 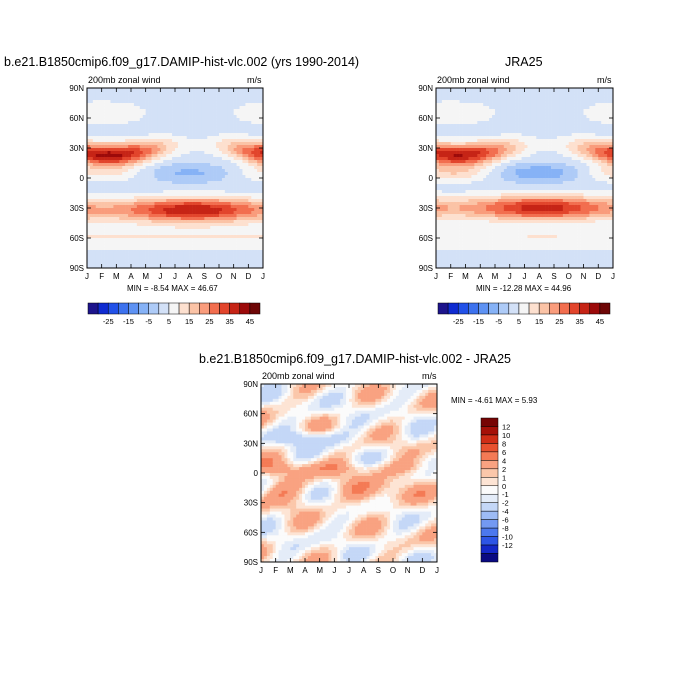 I want to click on model-xtick-label: J, so click(x=160, y=276).